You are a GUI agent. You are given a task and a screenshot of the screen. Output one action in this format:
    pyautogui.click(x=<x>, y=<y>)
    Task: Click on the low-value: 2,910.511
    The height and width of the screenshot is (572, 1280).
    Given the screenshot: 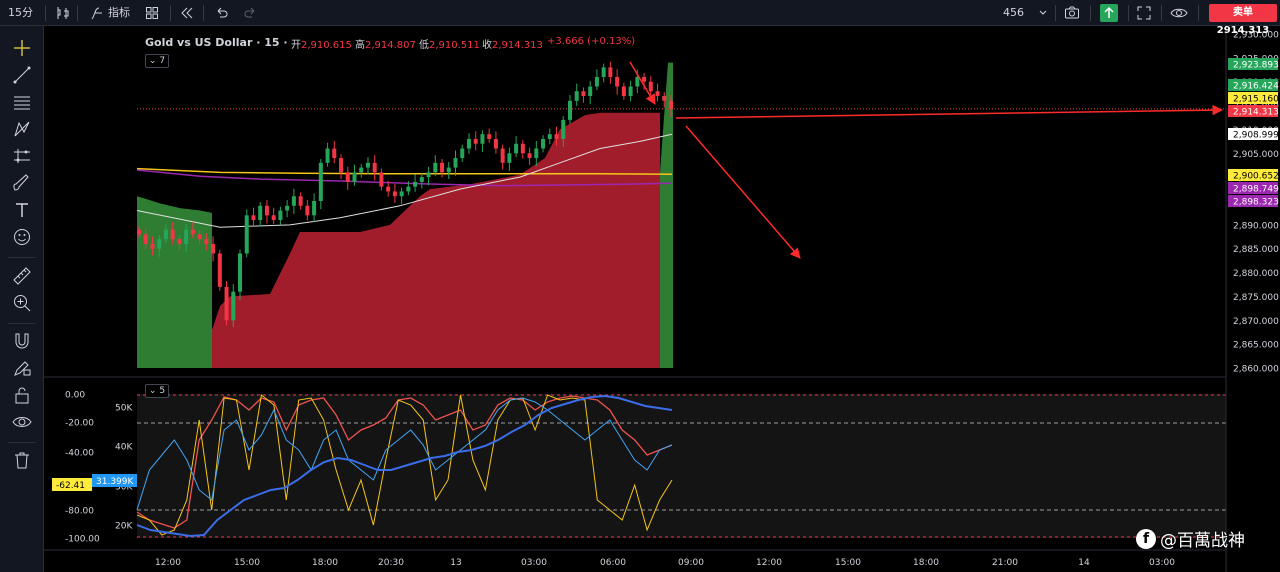 What is the action you would take?
    pyautogui.click(x=454, y=45)
    